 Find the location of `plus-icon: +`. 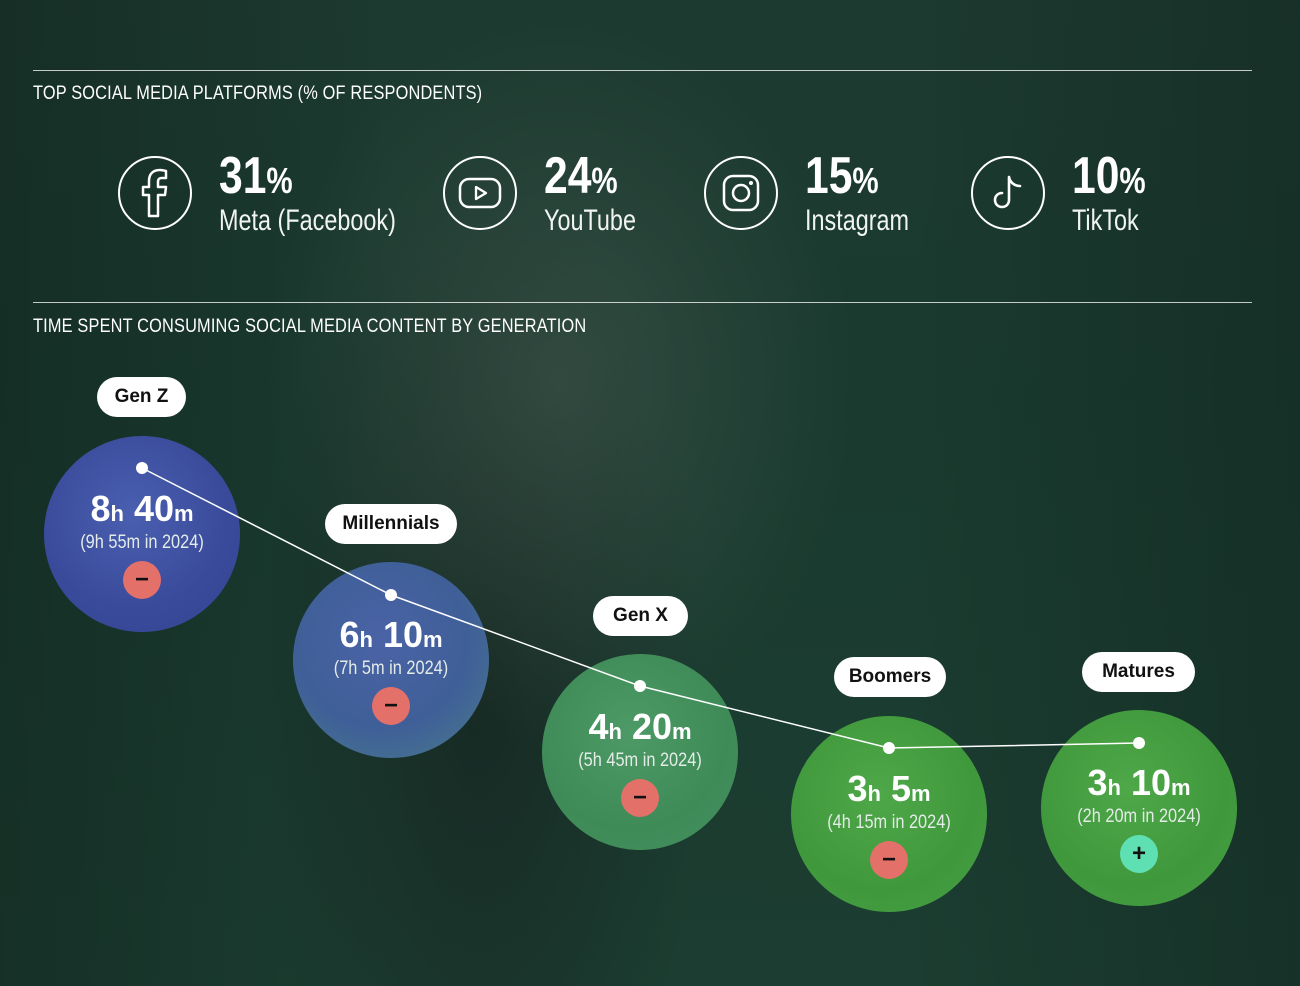

plus-icon: + is located at coordinates (1138, 853).